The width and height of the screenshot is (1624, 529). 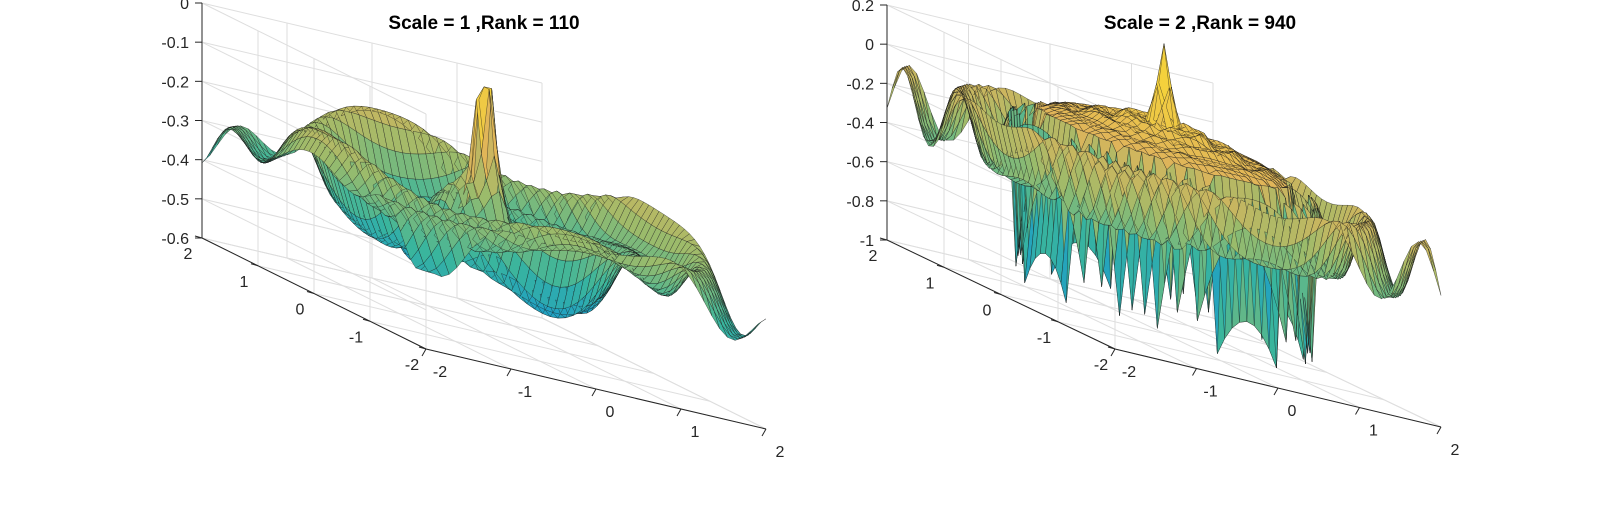 I want to click on z-tick-label: -1, so click(x=867, y=241).